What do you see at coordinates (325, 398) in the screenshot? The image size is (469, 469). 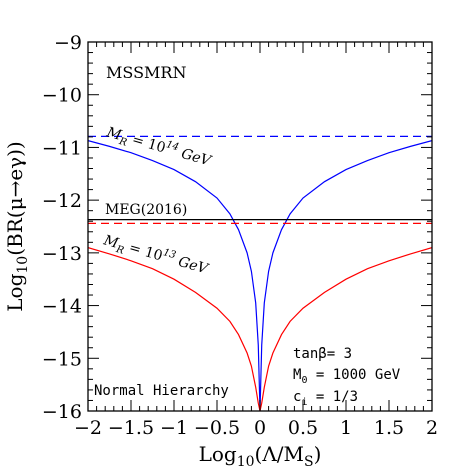 I see `param-ci: ci = 1/3` at bounding box center [325, 398].